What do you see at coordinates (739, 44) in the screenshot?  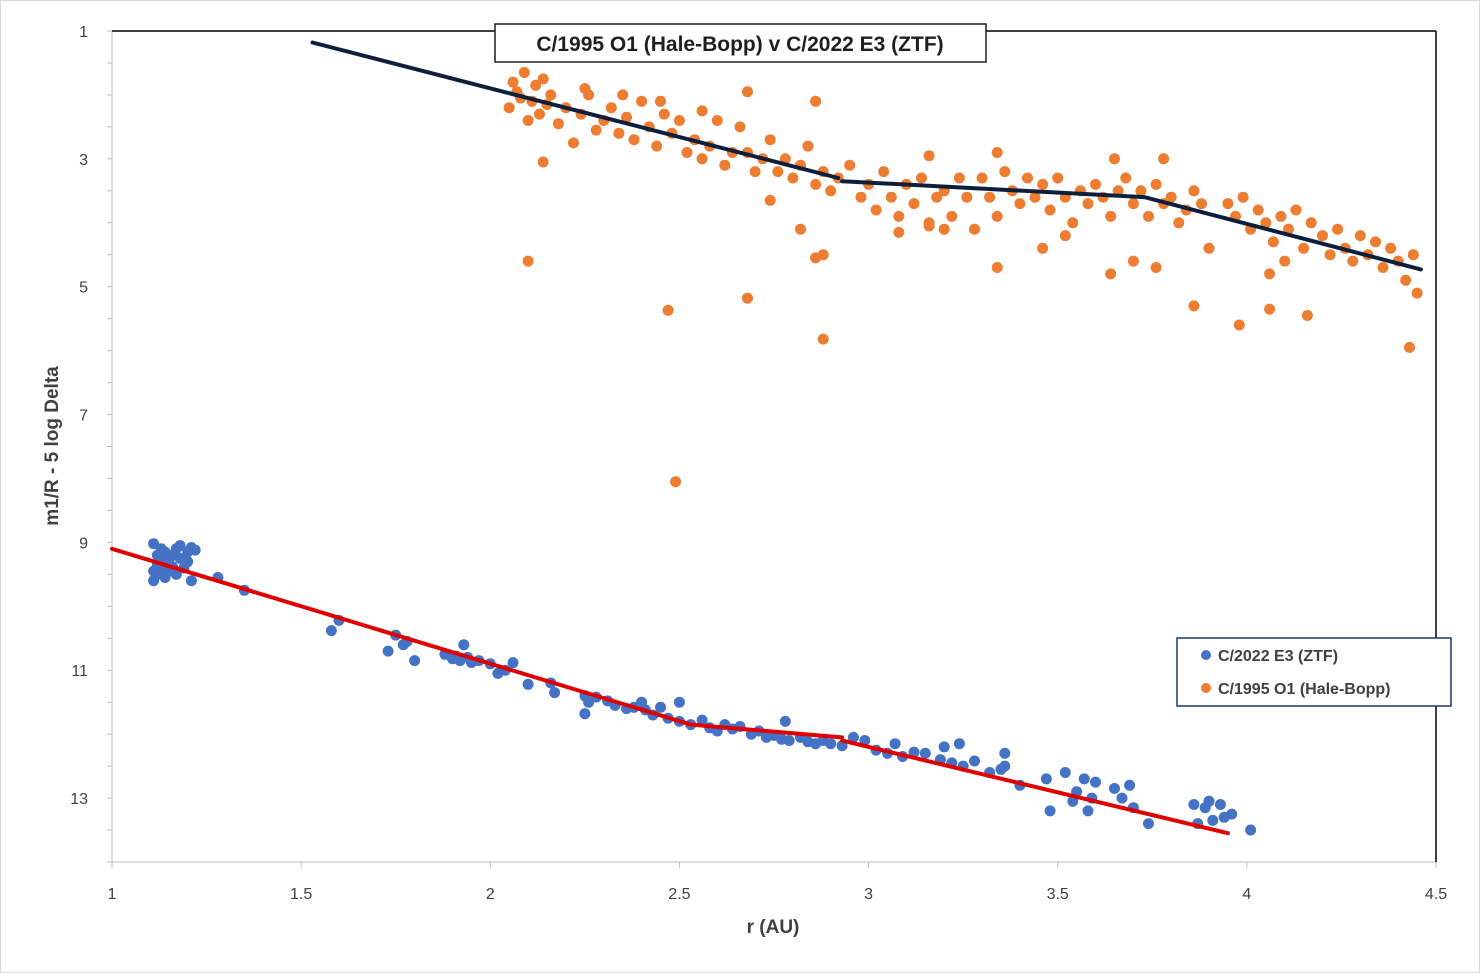 I see `chart-title: C/1995 O1 (Hale-Bopp) v C/2022 E3 (ZTF)` at bounding box center [739, 44].